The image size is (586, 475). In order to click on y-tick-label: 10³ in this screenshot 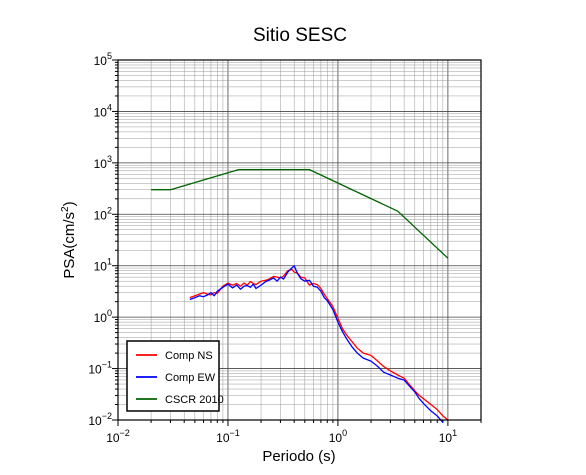, I will do `click(103, 162)`.